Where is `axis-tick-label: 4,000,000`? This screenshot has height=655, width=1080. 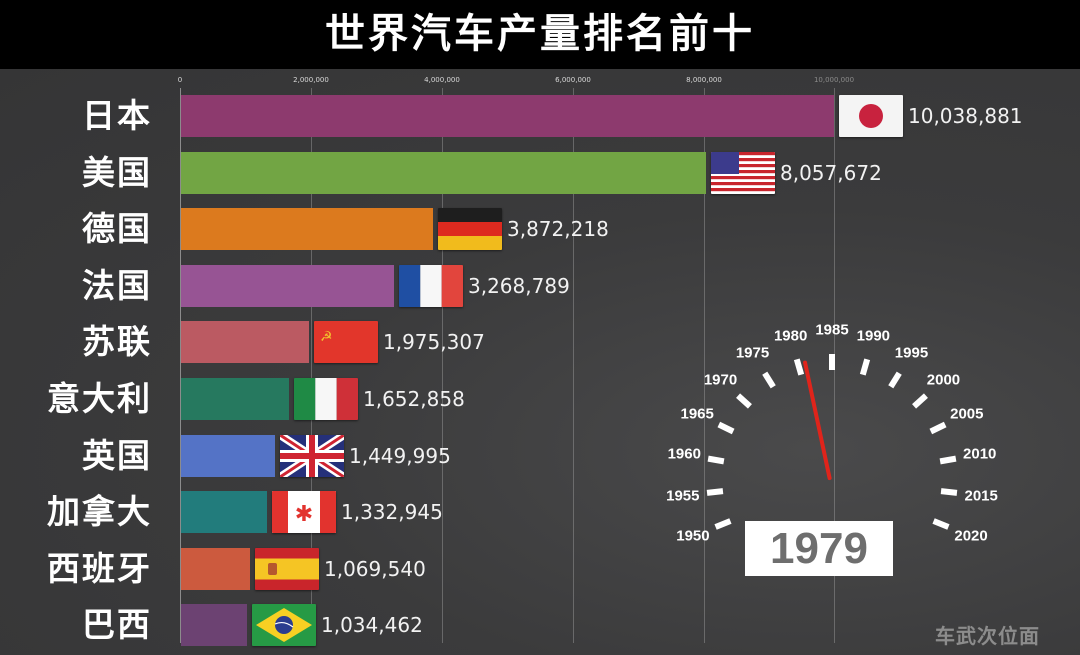 axis-tick-label: 4,000,000 is located at coordinates (442, 80).